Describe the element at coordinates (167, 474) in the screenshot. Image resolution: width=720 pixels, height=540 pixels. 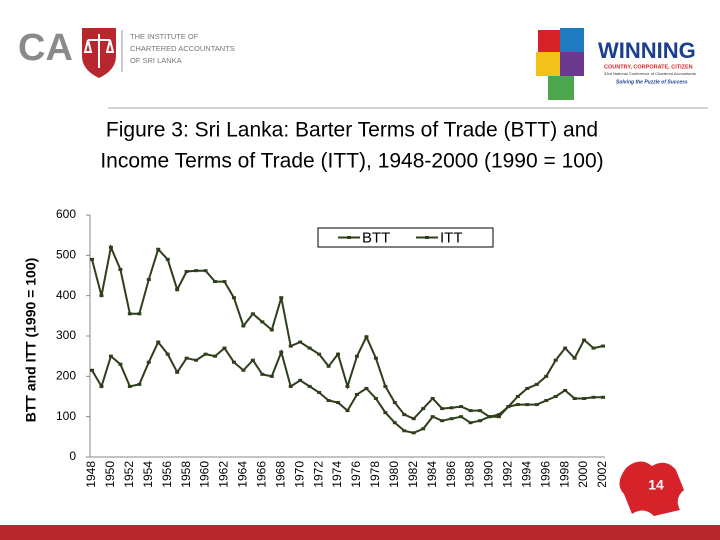
I see `x-tick-label: 1956` at that location.